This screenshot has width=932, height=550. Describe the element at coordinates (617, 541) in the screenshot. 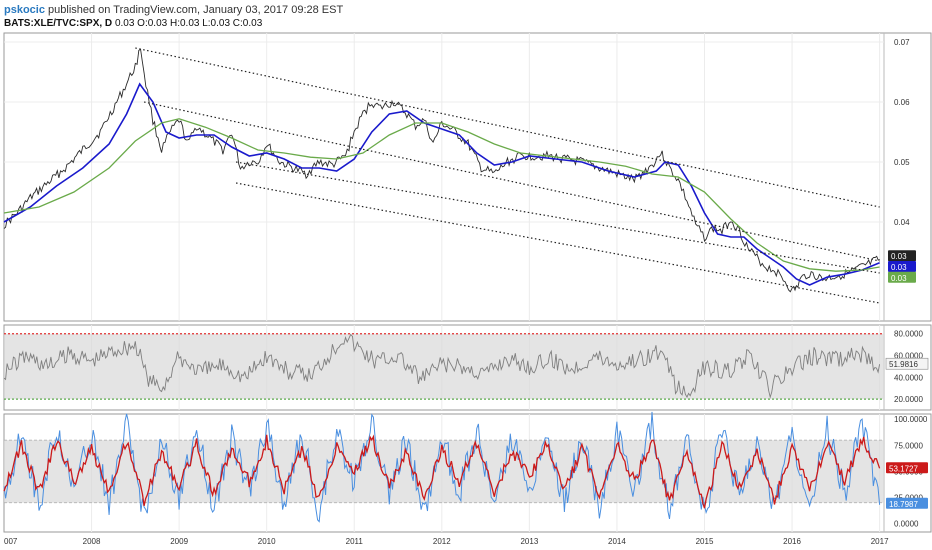

I see `x-tick-label-2014: 2014` at that location.